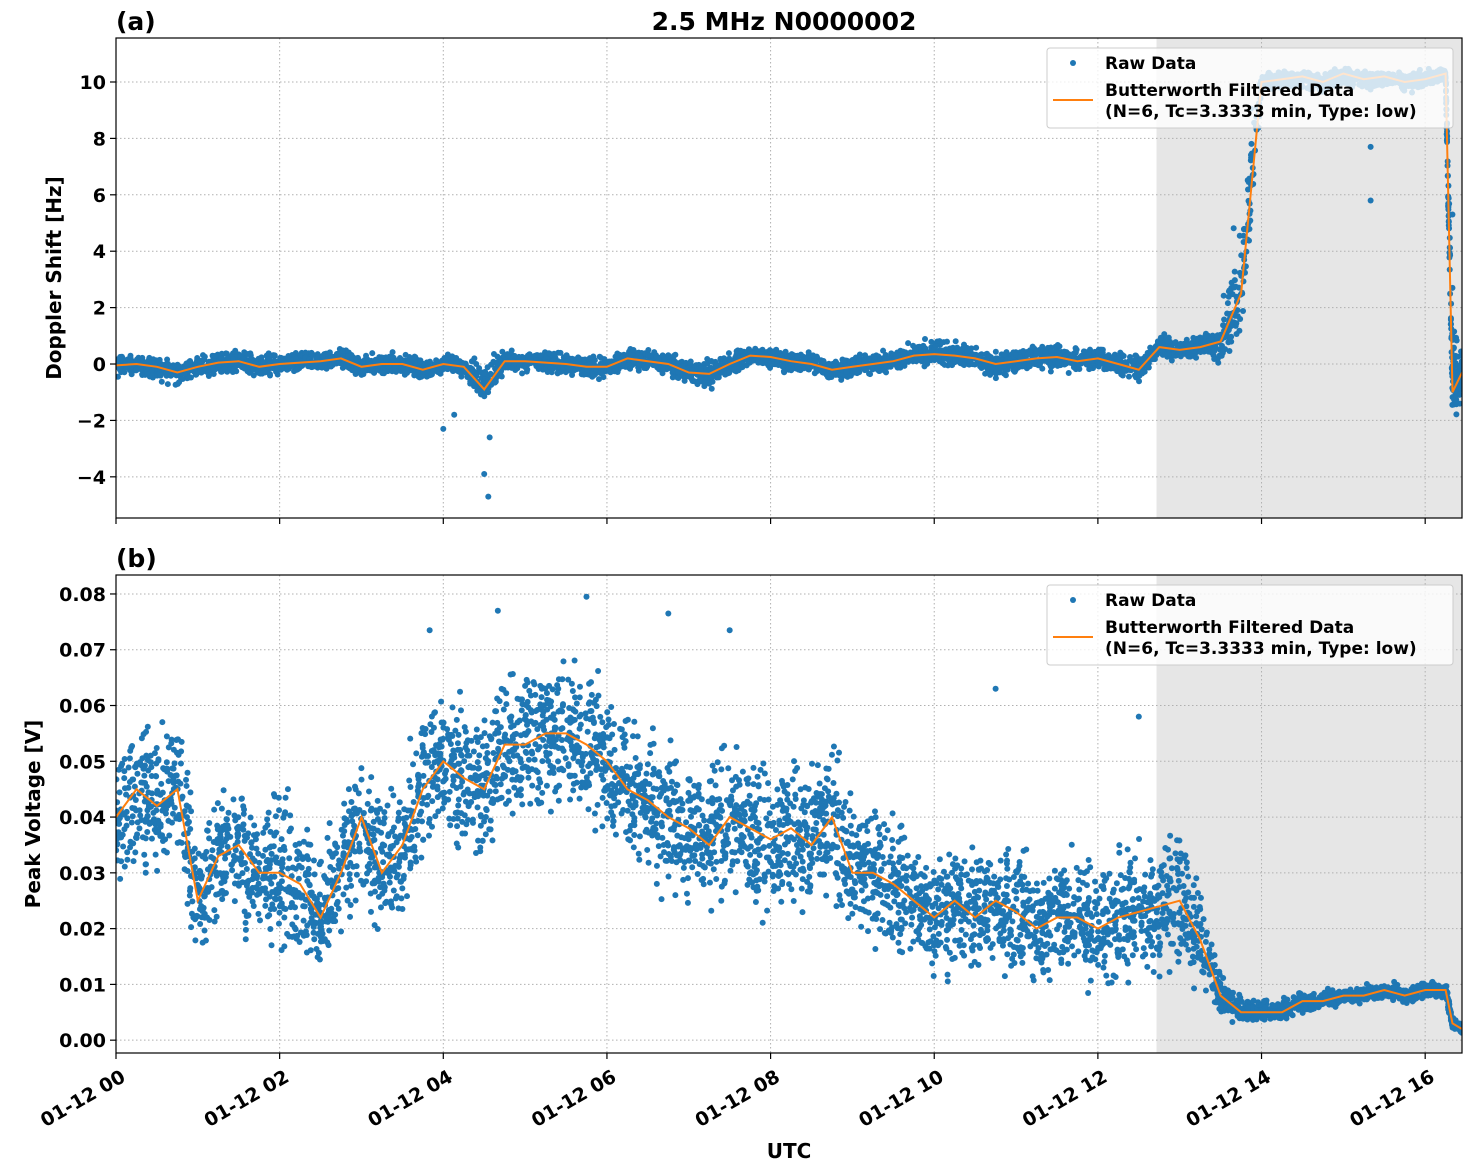 Image resolution: width=1472 pixels, height=1172 pixels. I want to click on y-tick-label: 4, so click(99, 252).